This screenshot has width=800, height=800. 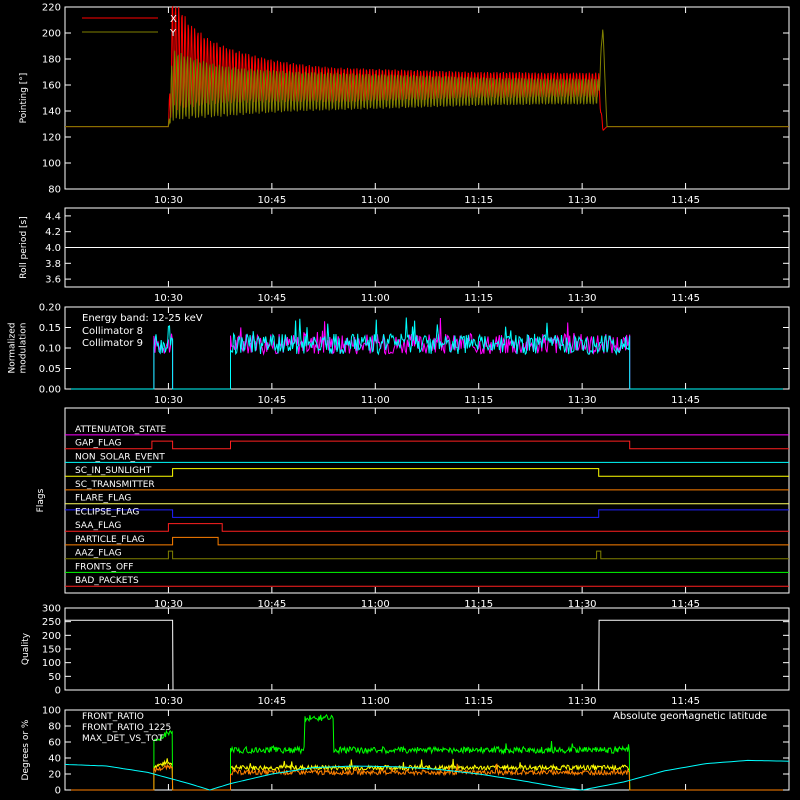 What do you see at coordinates (54, 759) in the screenshot?
I see `y-tick-label: 40` at bounding box center [54, 759].